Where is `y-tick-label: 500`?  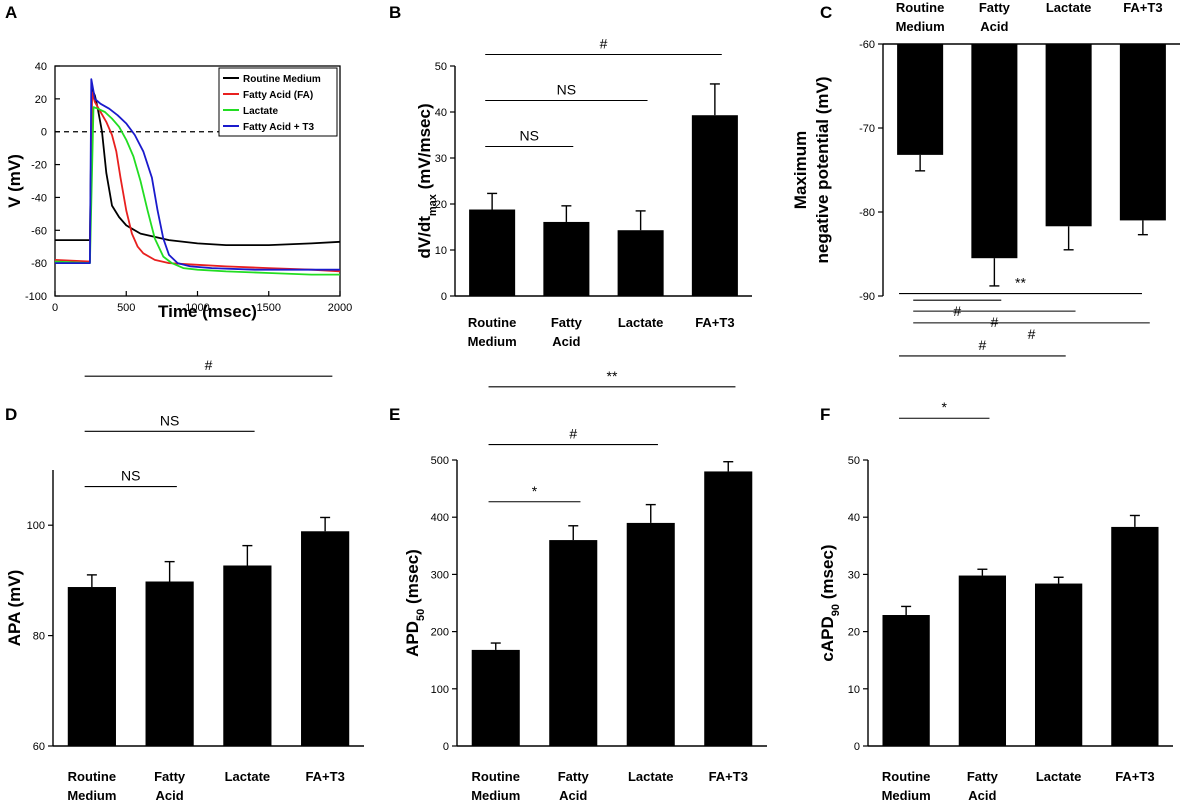
y-tick-label: 500 is located at coordinates (440, 461).